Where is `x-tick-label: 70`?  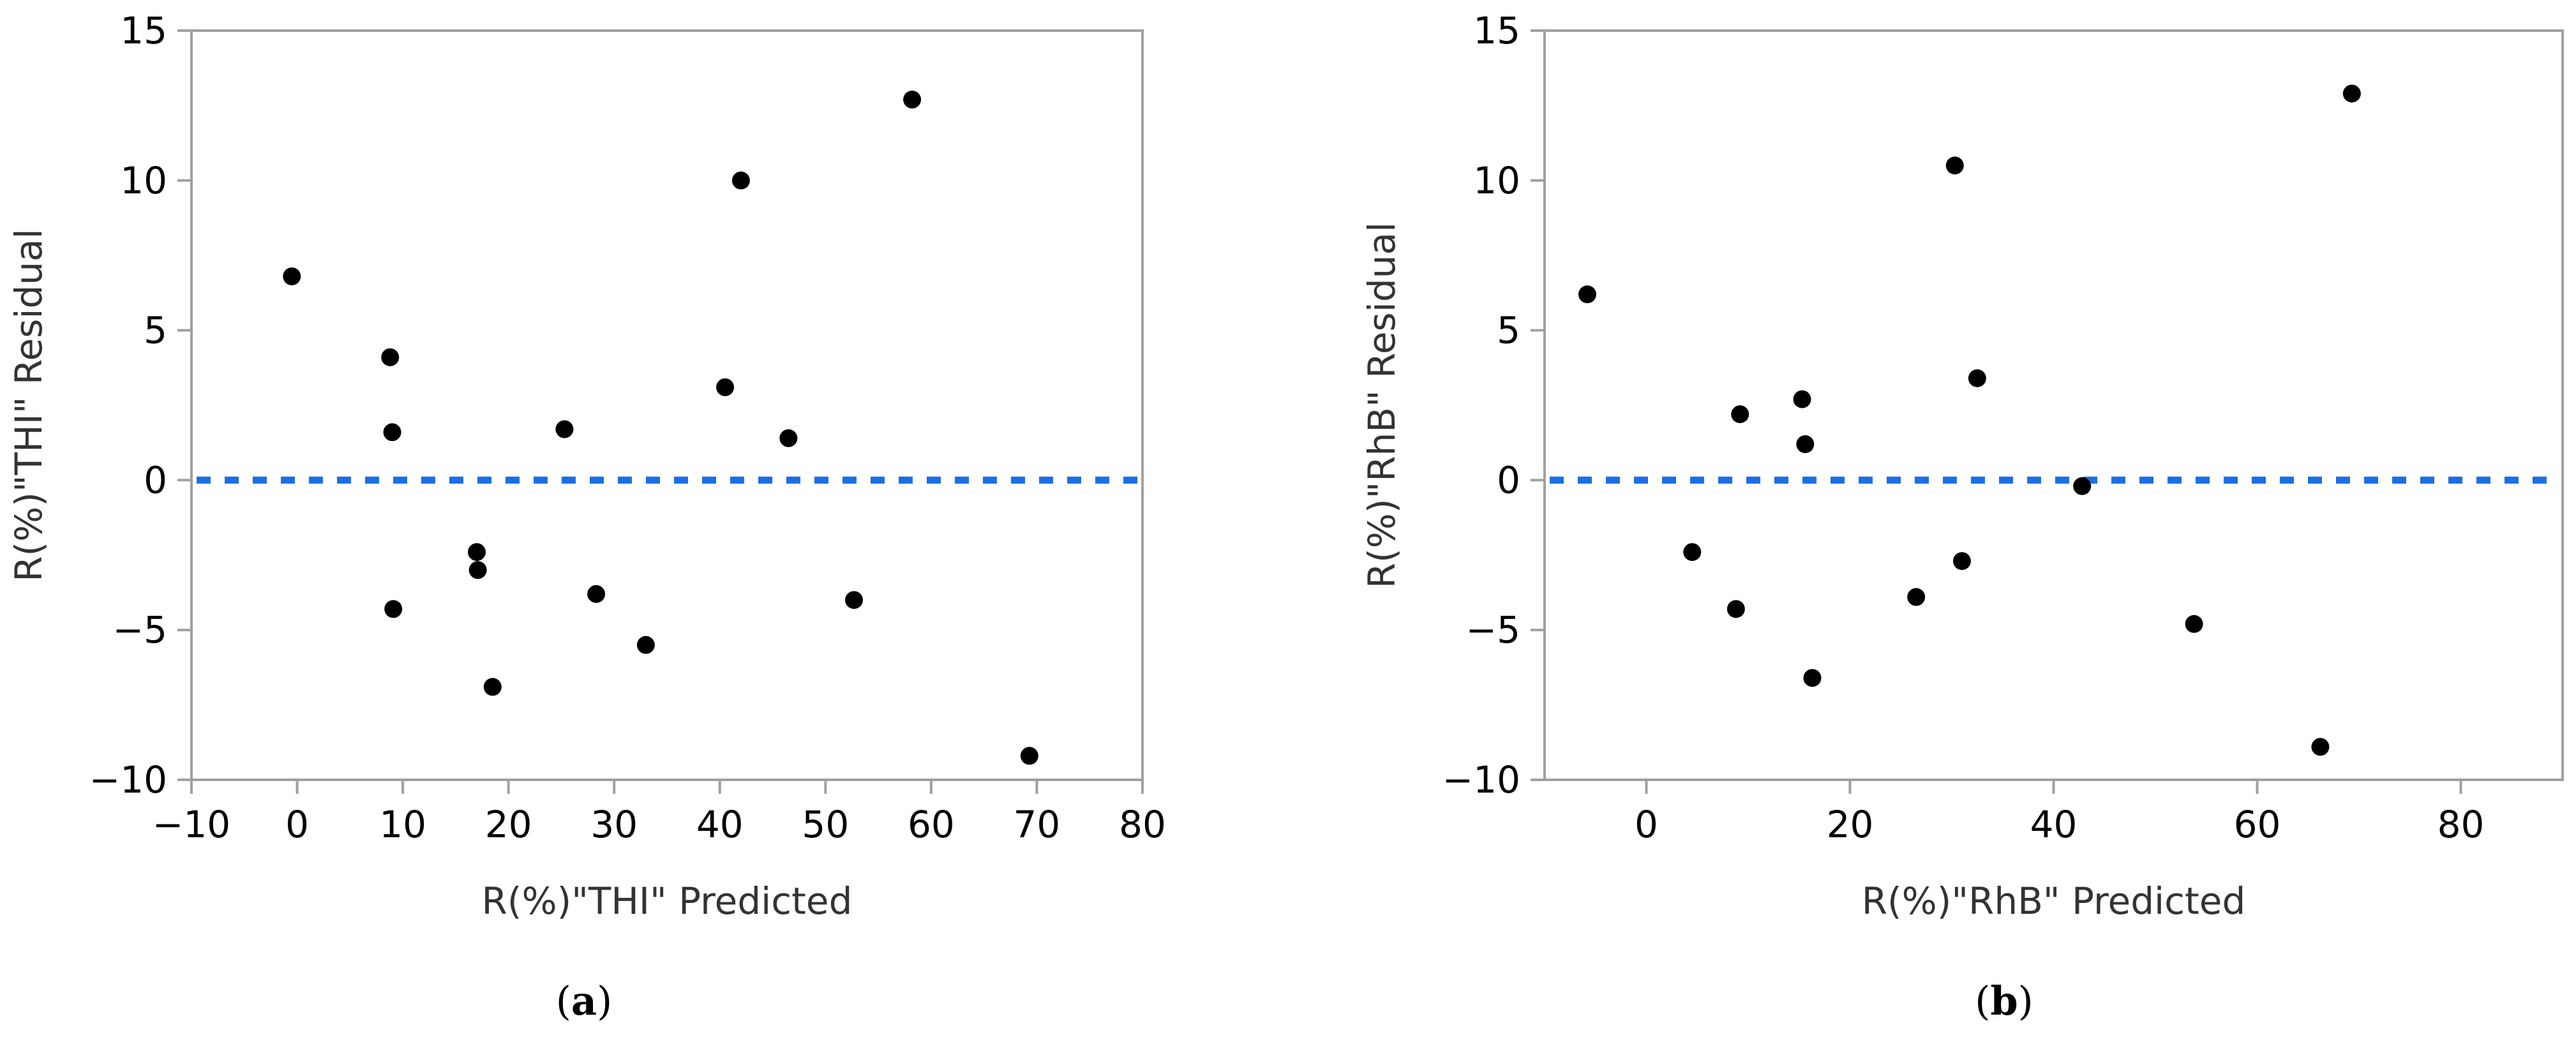 x-tick-label: 70 is located at coordinates (1037, 824).